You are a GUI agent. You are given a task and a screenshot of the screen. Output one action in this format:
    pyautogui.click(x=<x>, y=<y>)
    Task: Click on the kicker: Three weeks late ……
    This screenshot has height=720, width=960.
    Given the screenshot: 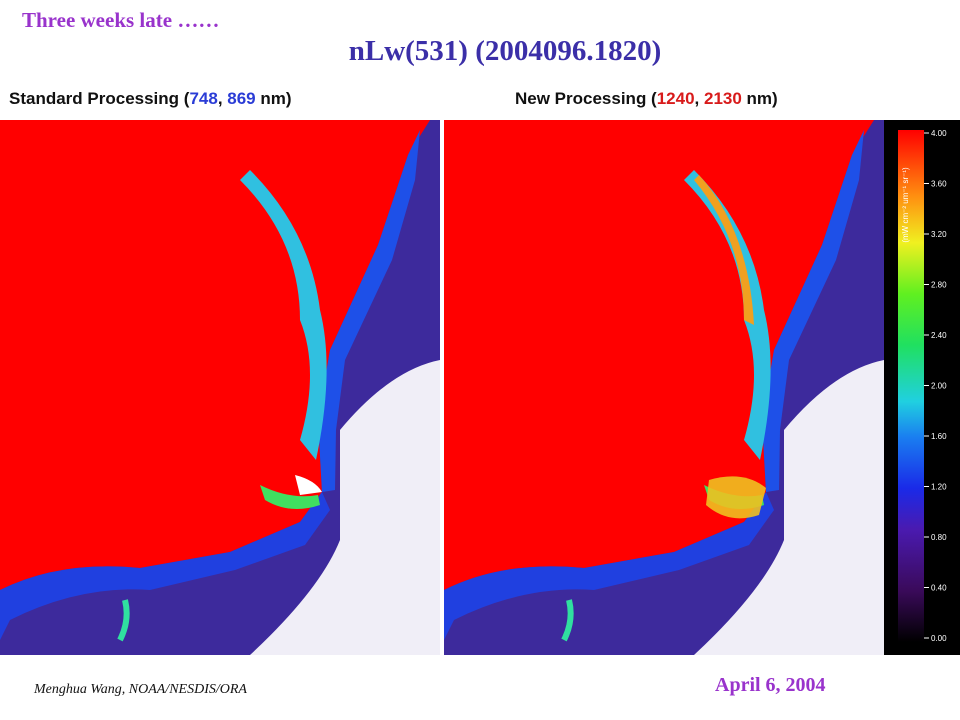 What is the action you would take?
    pyautogui.click(x=121, y=20)
    